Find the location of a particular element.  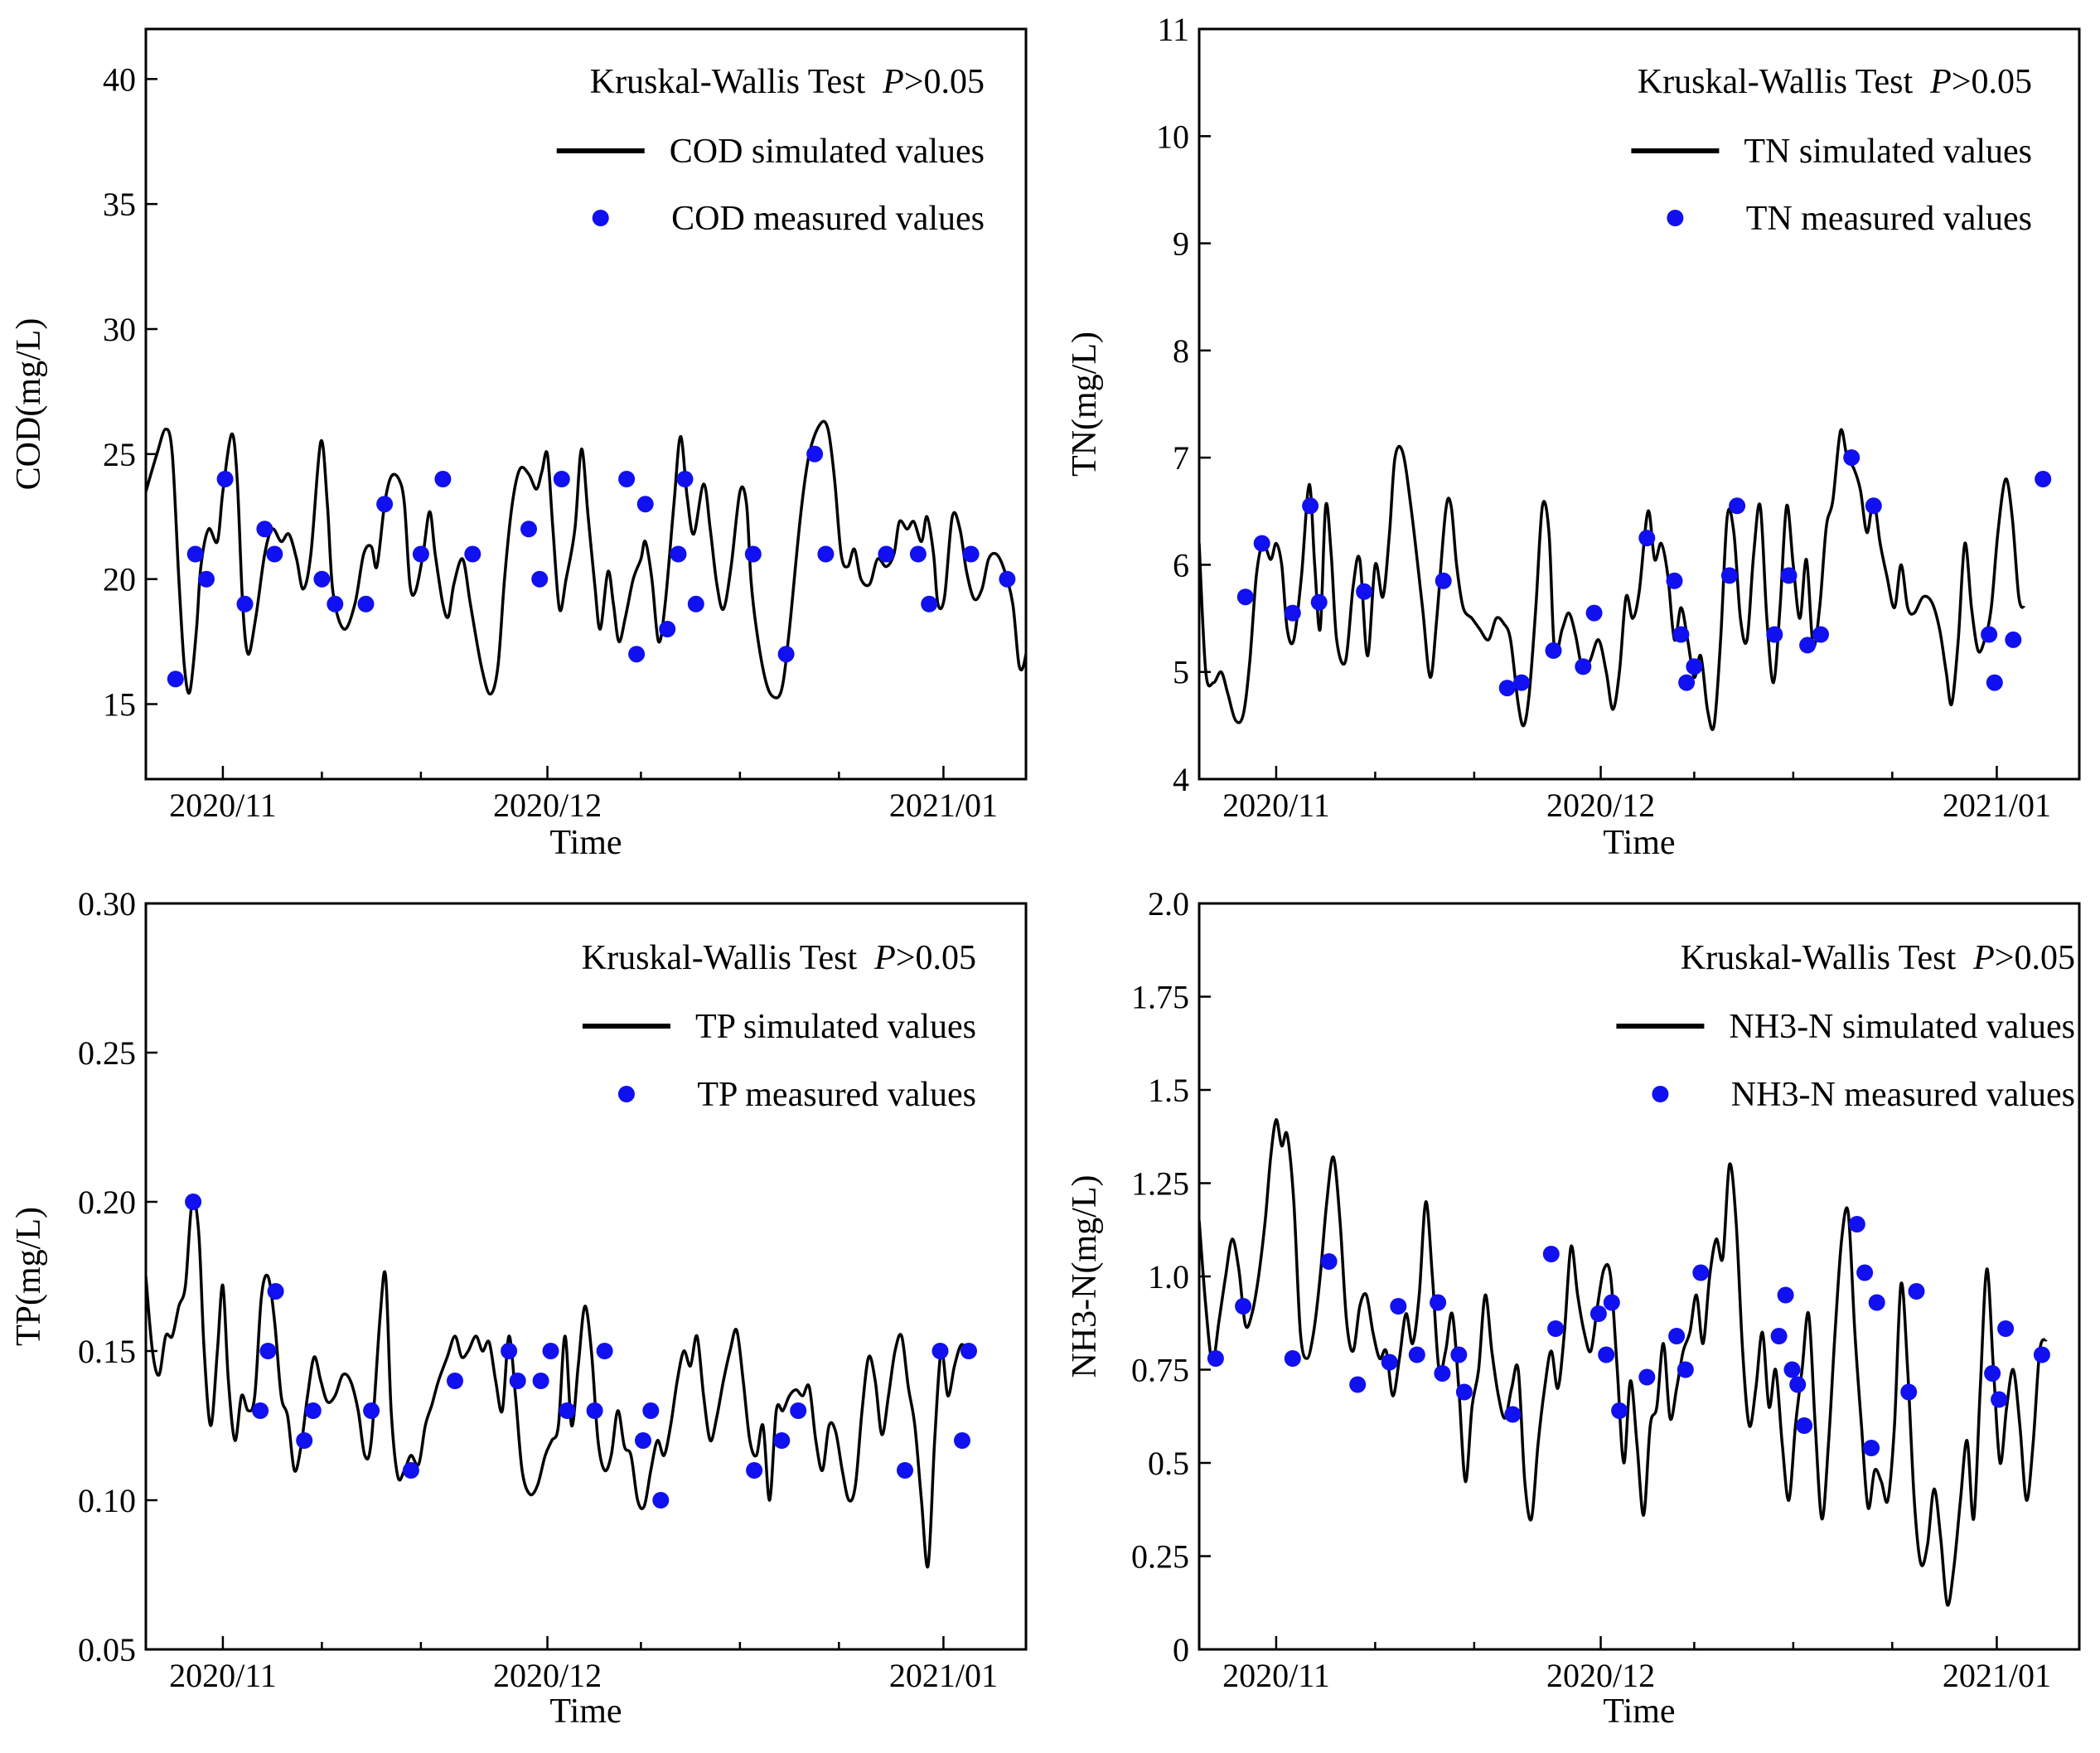

y-axis-title: COD(mg/L) is located at coordinates (29, 404).